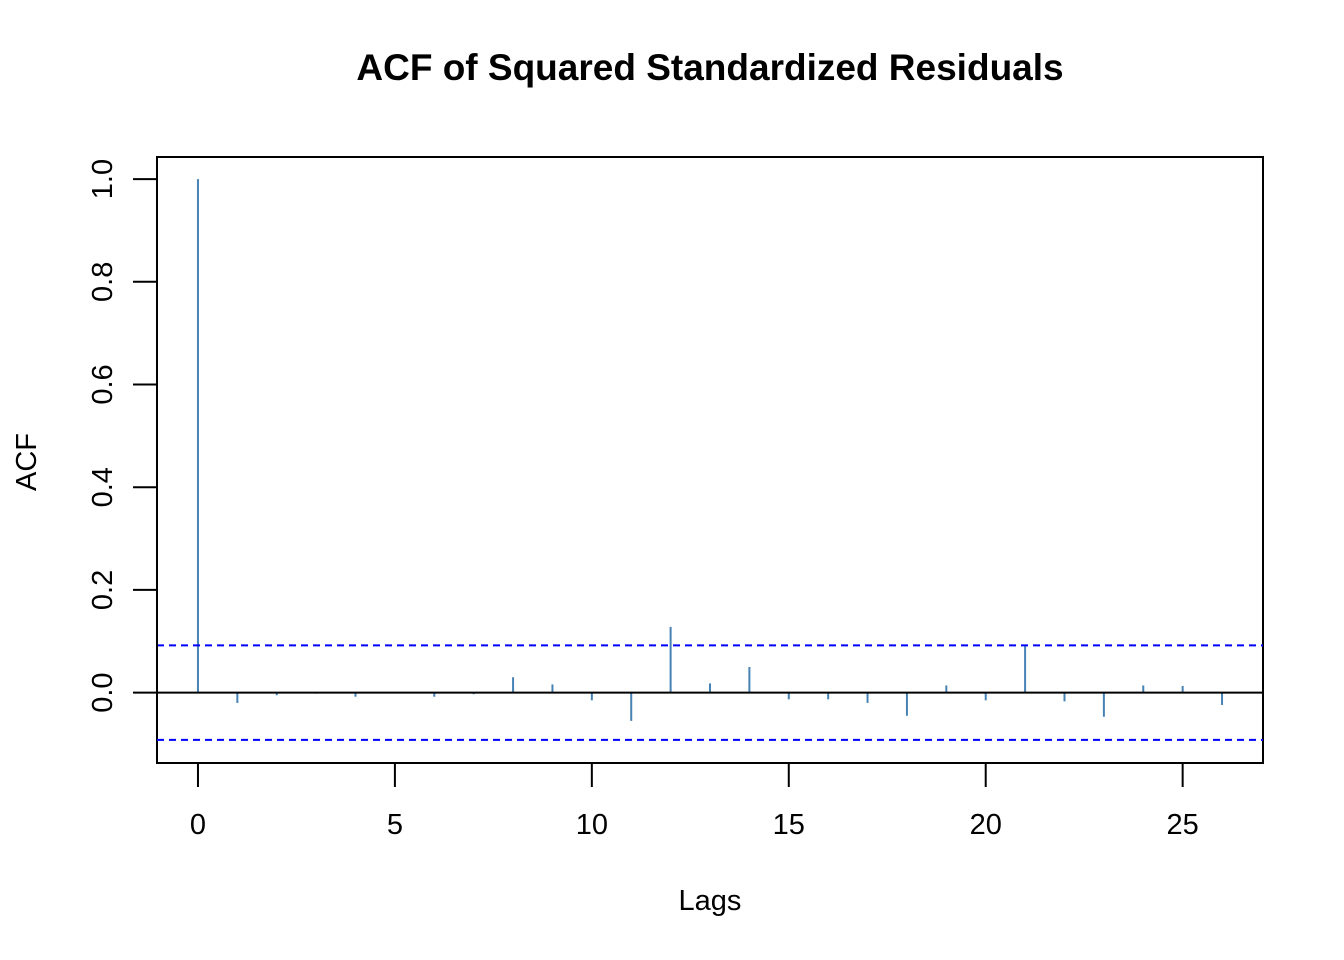 The height and width of the screenshot is (960, 1344). What do you see at coordinates (789, 825) in the screenshot?
I see `x-tick-label: 15` at bounding box center [789, 825].